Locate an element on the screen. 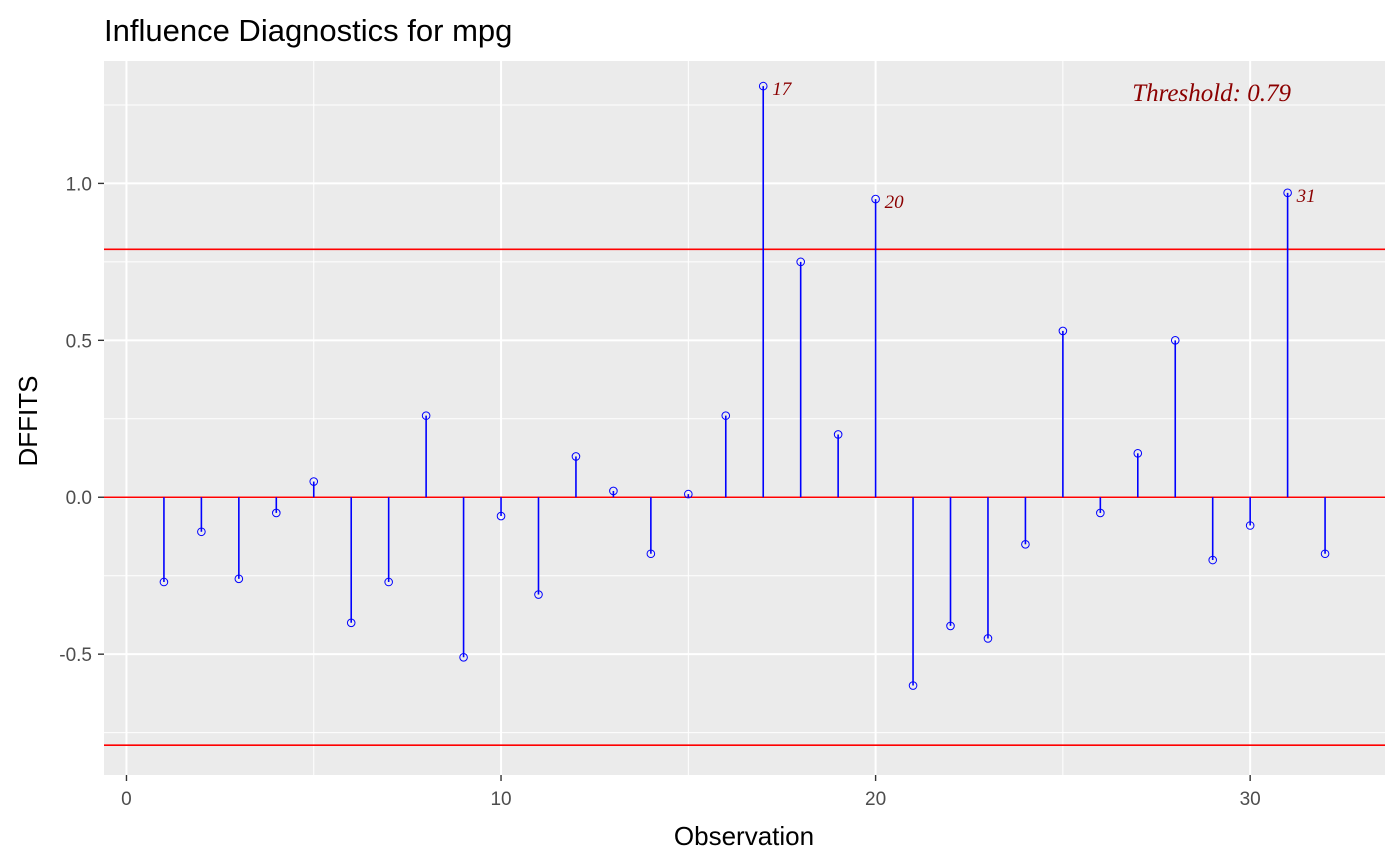 This screenshot has height=866, width=1400. x-axis-title: Observation is located at coordinates (744, 836).